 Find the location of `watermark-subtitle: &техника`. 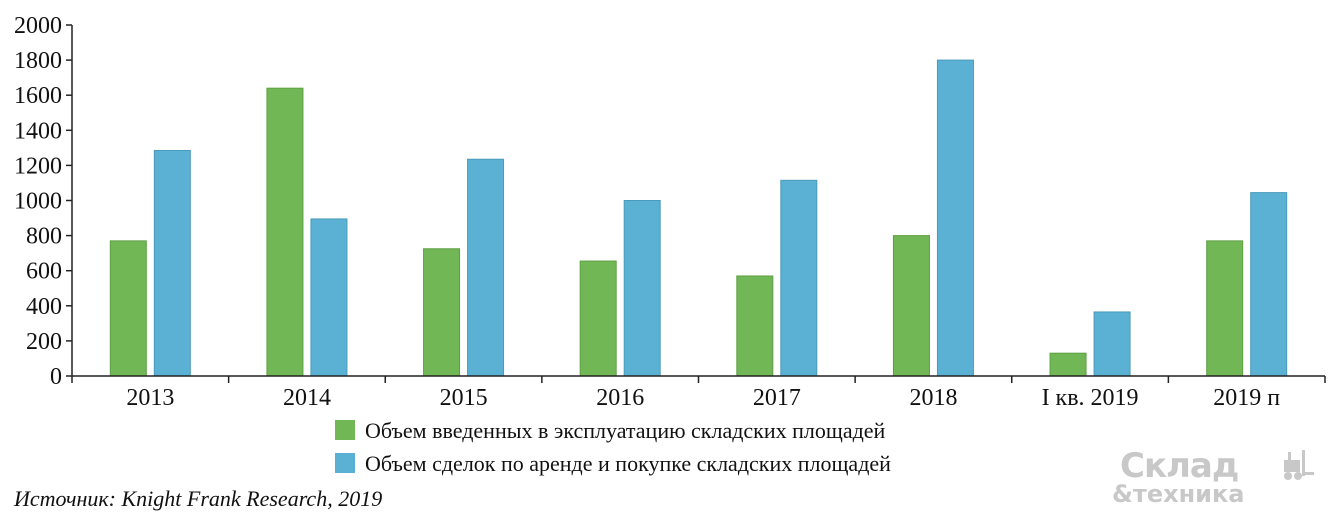

watermark-subtitle: &техника is located at coordinates (1178, 494).